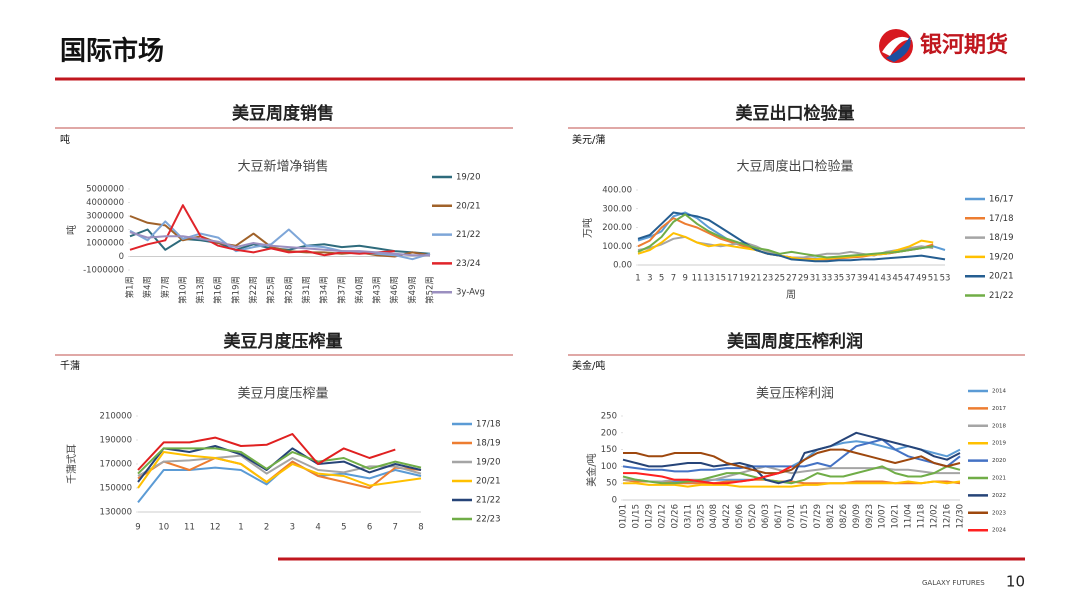 This screenshot has height=608, width=1080. I want to click on x-tick-label: 7, so click(395, 528).